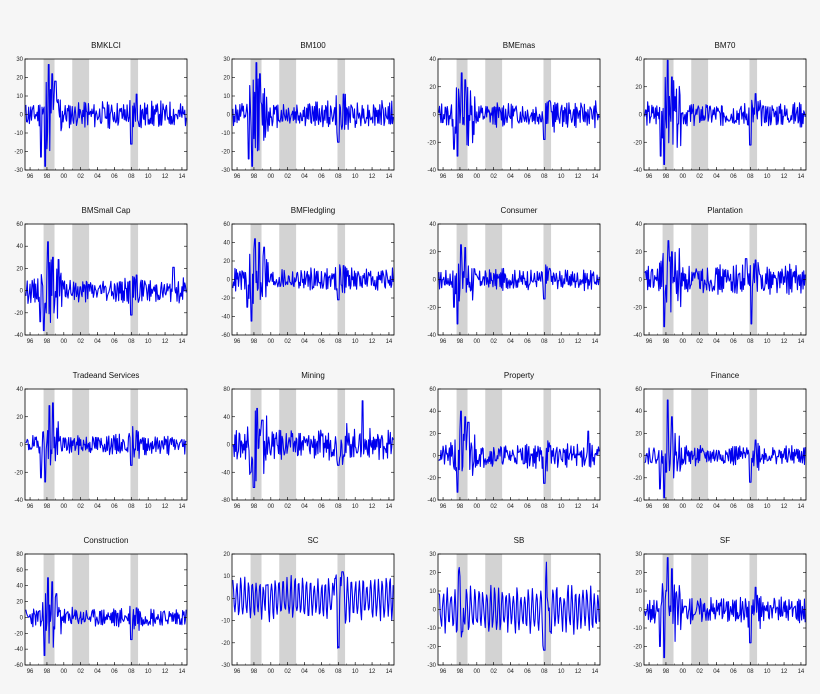 This screenshot has width=820, height=694. I want to click on chart-panel: BMEmas -40 -20 0 20 40 96 98 00 02 04 06 08 10 12 14, so click(514, 110).